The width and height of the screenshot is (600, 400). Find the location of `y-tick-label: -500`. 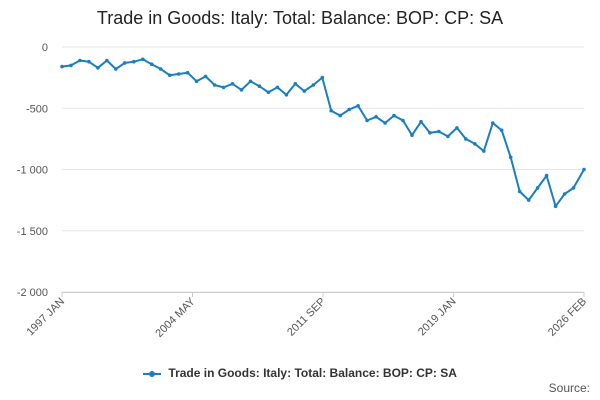

y-tick-label: -500 is located at coordinates (37, 109).